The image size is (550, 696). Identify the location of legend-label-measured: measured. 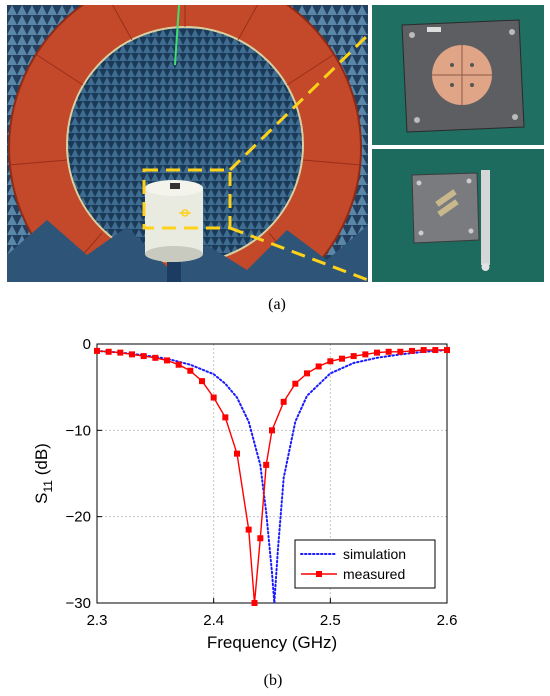
(374, 574).